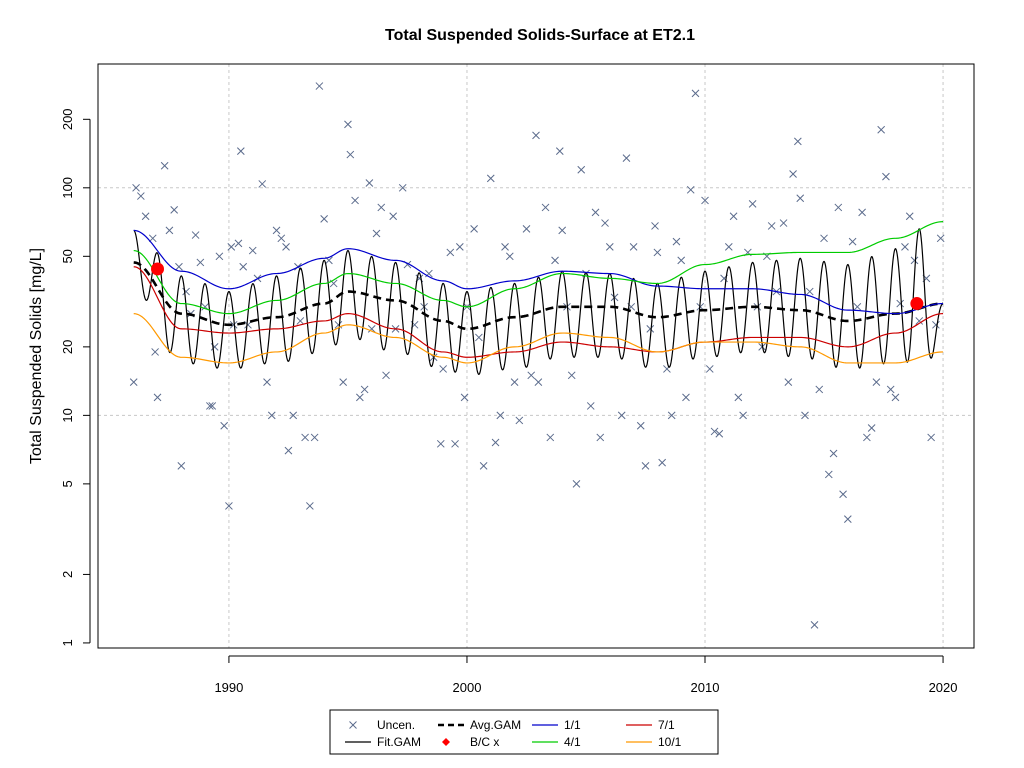 The image size is (1024, 768). What do you see at coordinates (572, 725) in the screenshot?
I see `legend-label: 1/1` at bounding box center [572, 725].